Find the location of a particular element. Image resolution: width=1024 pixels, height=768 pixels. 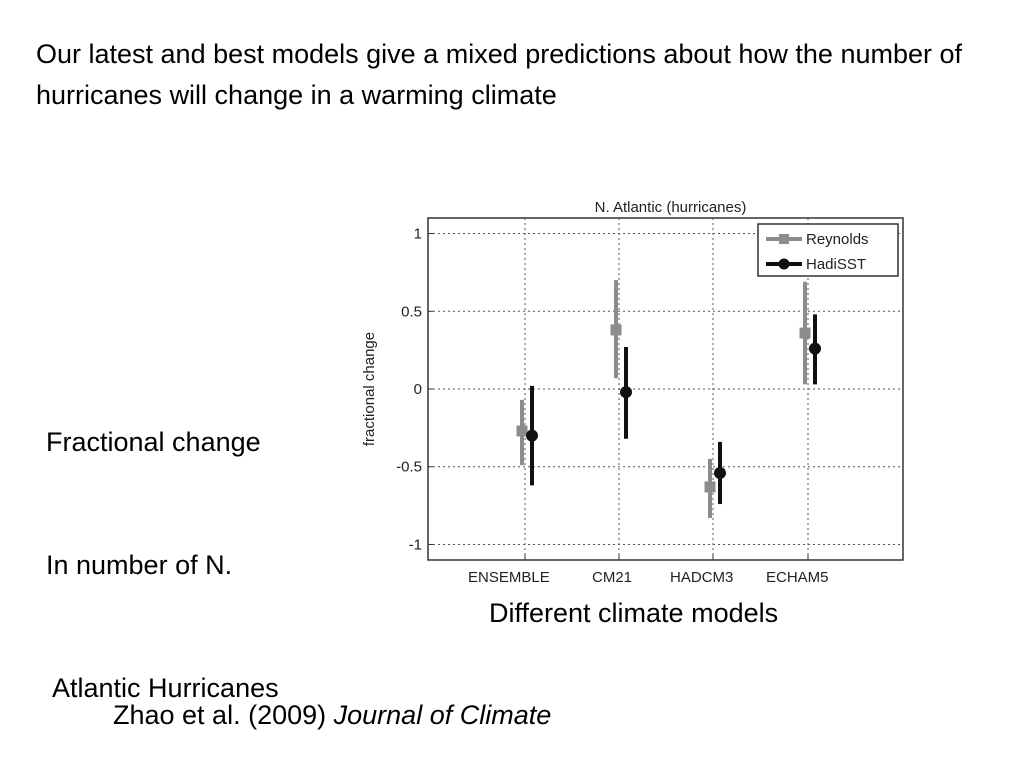

chart-title: N. Atlantic (hurricanes) is located at coordinates (671, 207).